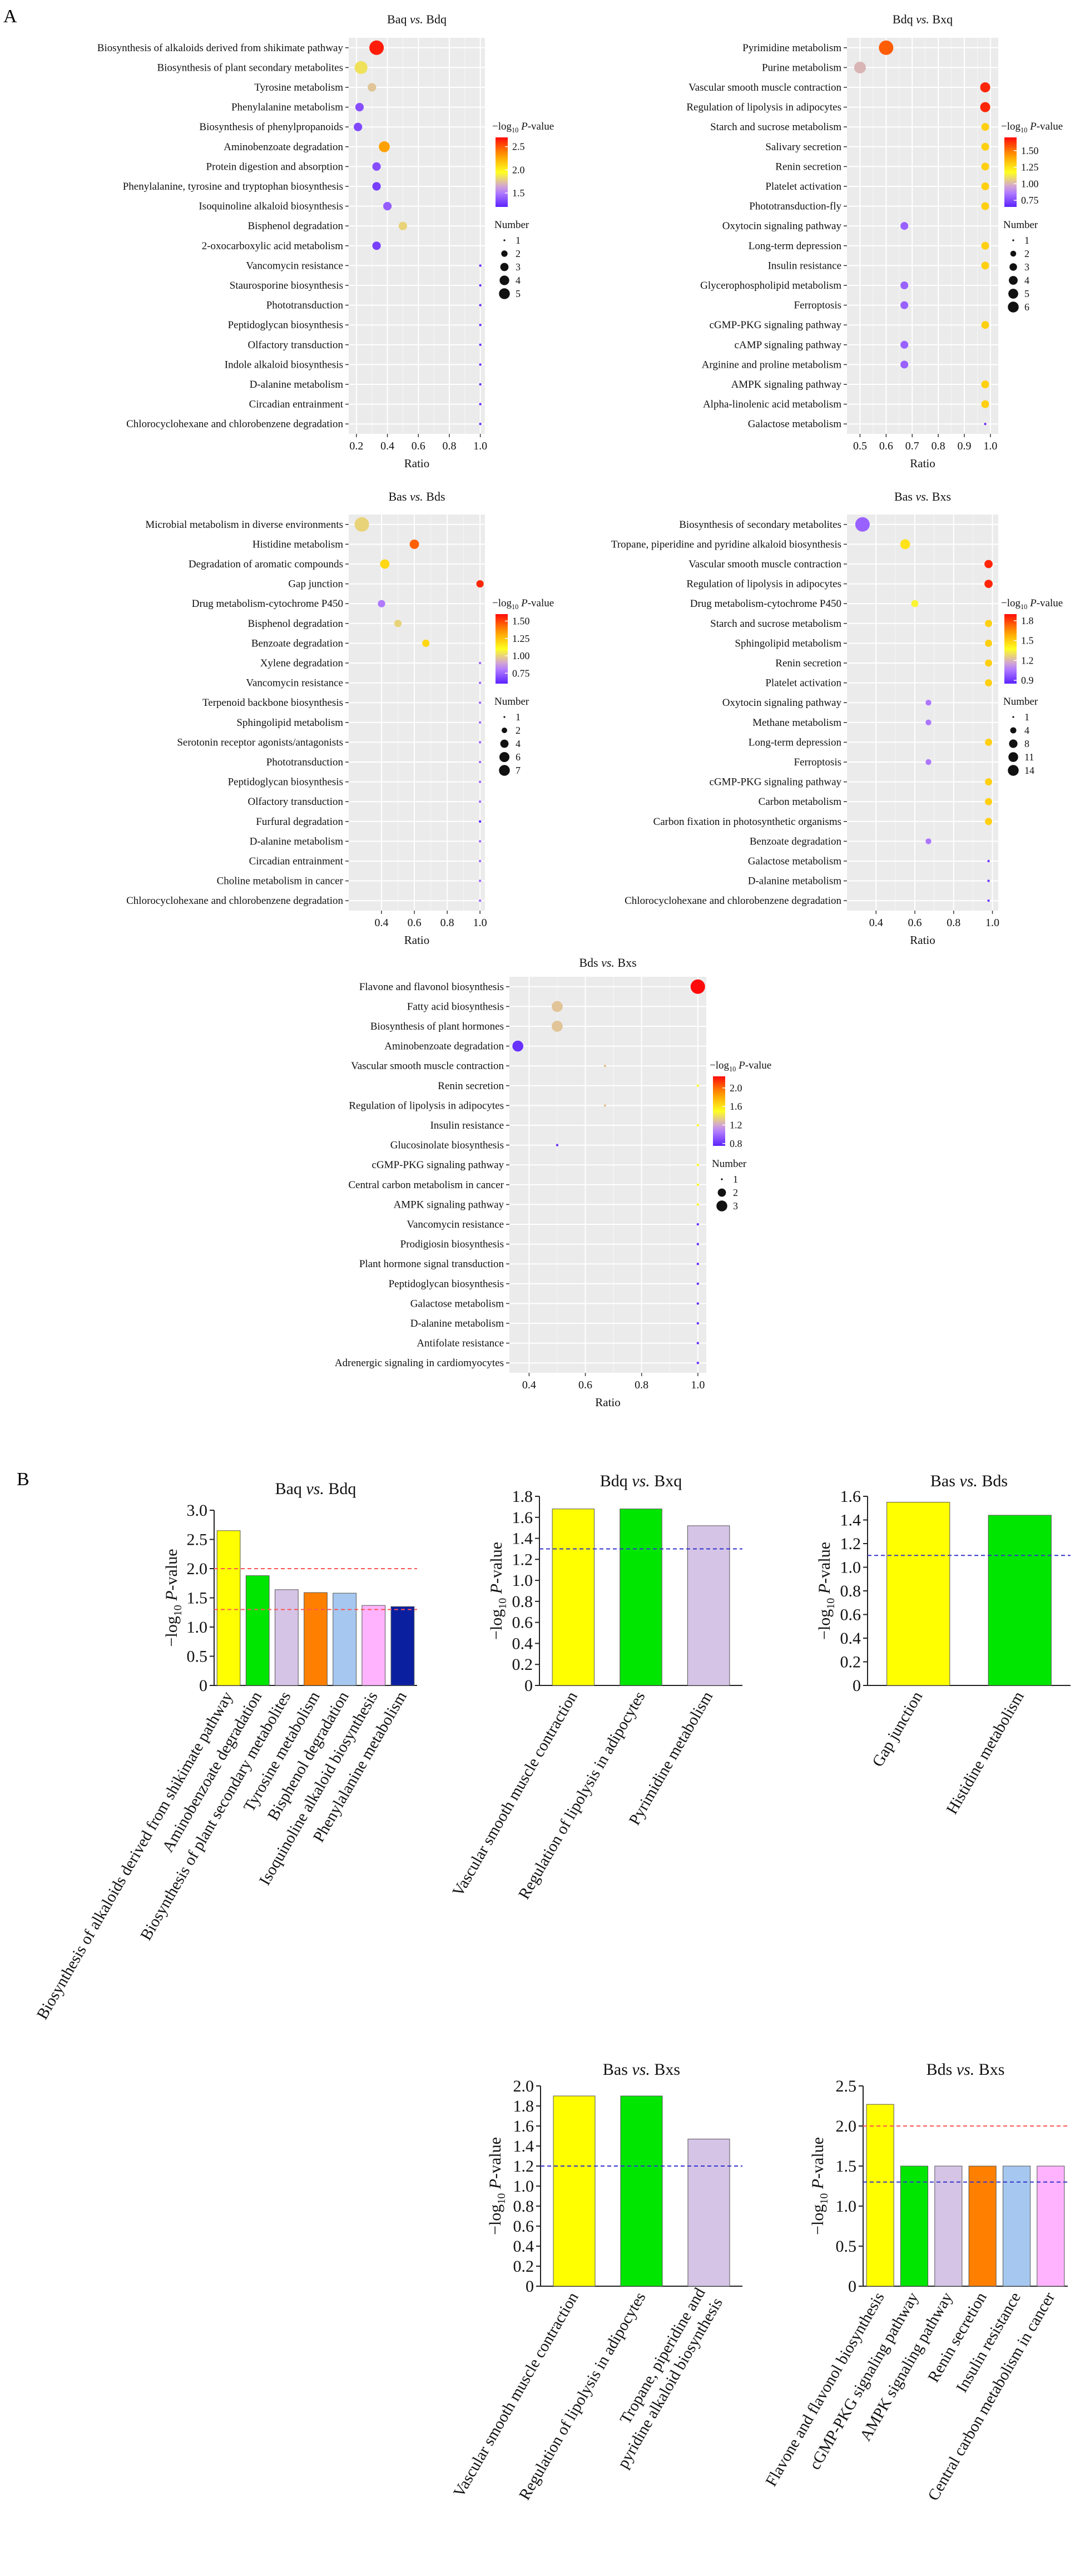 The width and height of the screenshot is (1080, 2576). Describe the element at coordinates (763, 108) in the screenshot. I see `term-label: Regulation of lipolysis in adipocytes` at that location.